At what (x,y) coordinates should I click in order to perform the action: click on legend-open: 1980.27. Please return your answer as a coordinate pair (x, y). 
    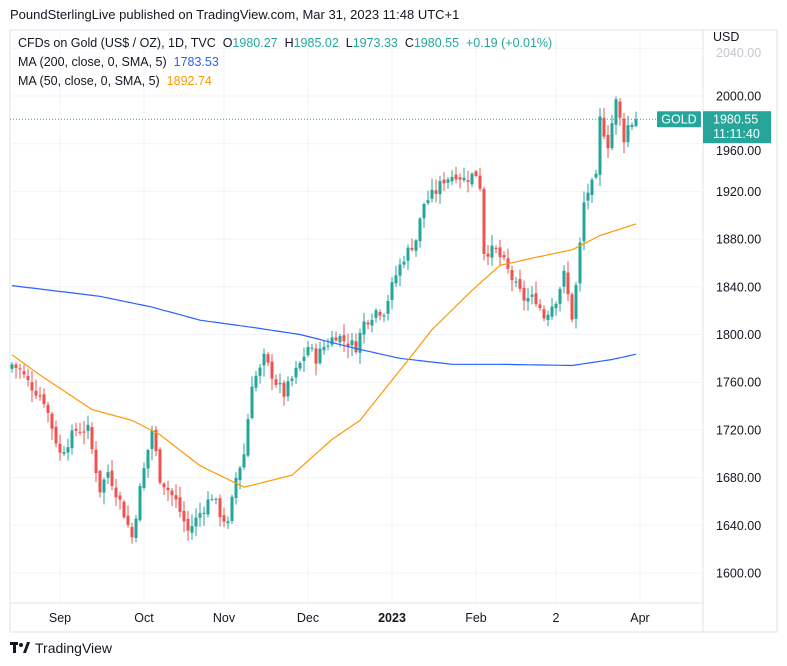
    Looking at the image, I should click on (255, 43).